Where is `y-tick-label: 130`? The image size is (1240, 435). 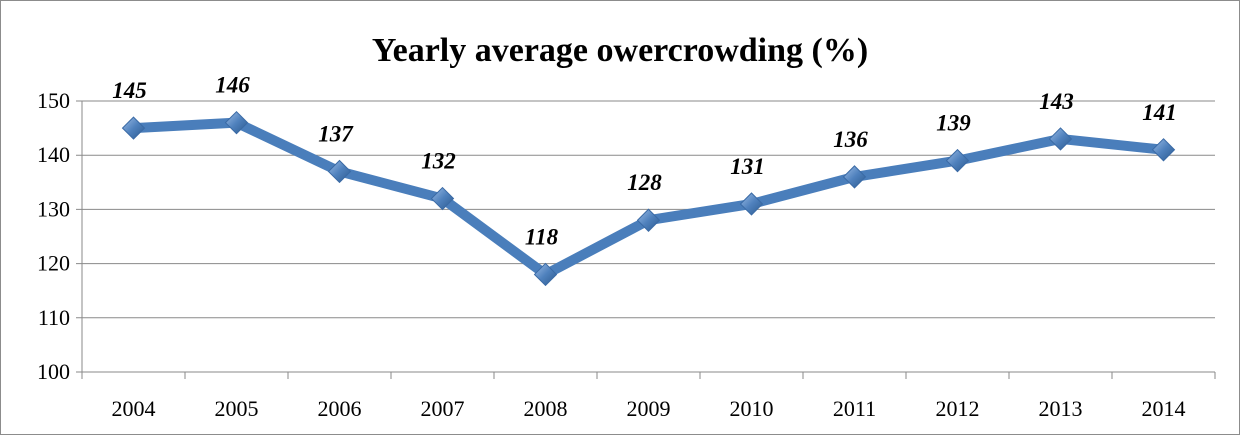 y-tick-label: 130 is located at coordinates (53, 208).